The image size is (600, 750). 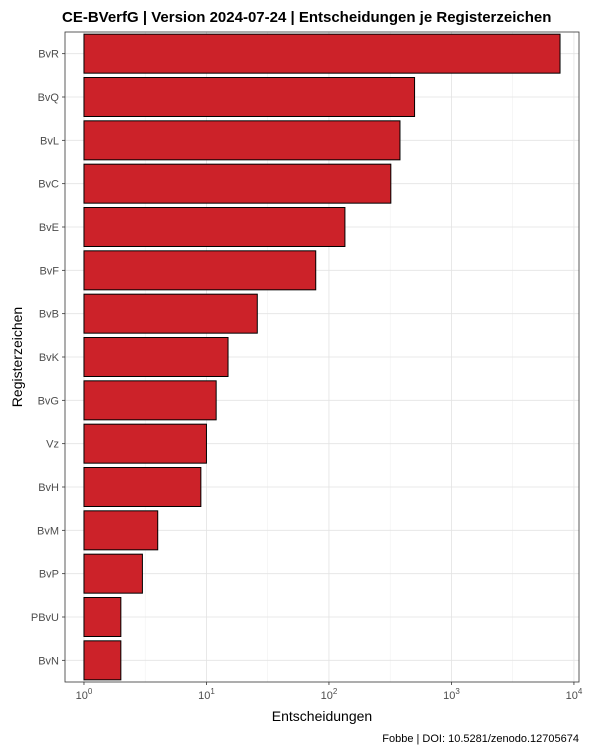 What do you see at coordinates (52, 445) in the screenshot?
I see `y-tick-label: Vz` at bounding box center [52, 445].